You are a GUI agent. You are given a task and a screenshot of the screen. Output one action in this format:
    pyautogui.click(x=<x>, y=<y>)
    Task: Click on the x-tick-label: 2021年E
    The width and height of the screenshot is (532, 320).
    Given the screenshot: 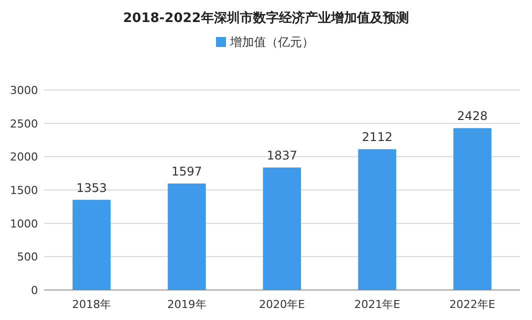 What is the action you would take?
    pyautogui.click(x=377, y=304)
    